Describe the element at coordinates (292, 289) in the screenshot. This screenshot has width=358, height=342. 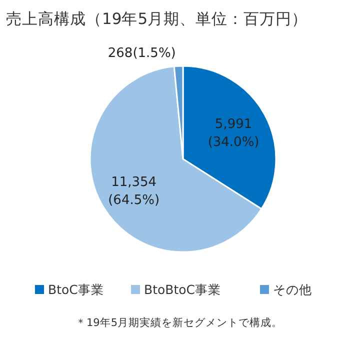
I see `legend-label: その他` at that location.